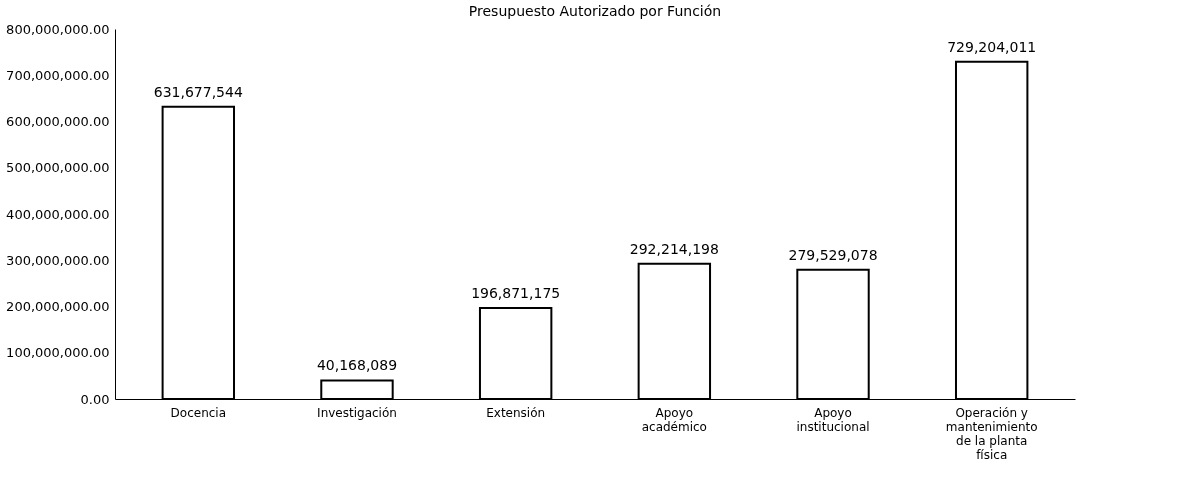 Image resolution: width=1184 pixels, height=501 pixels. I want to click on x-tick-label: Investigación, so click(357, 412).